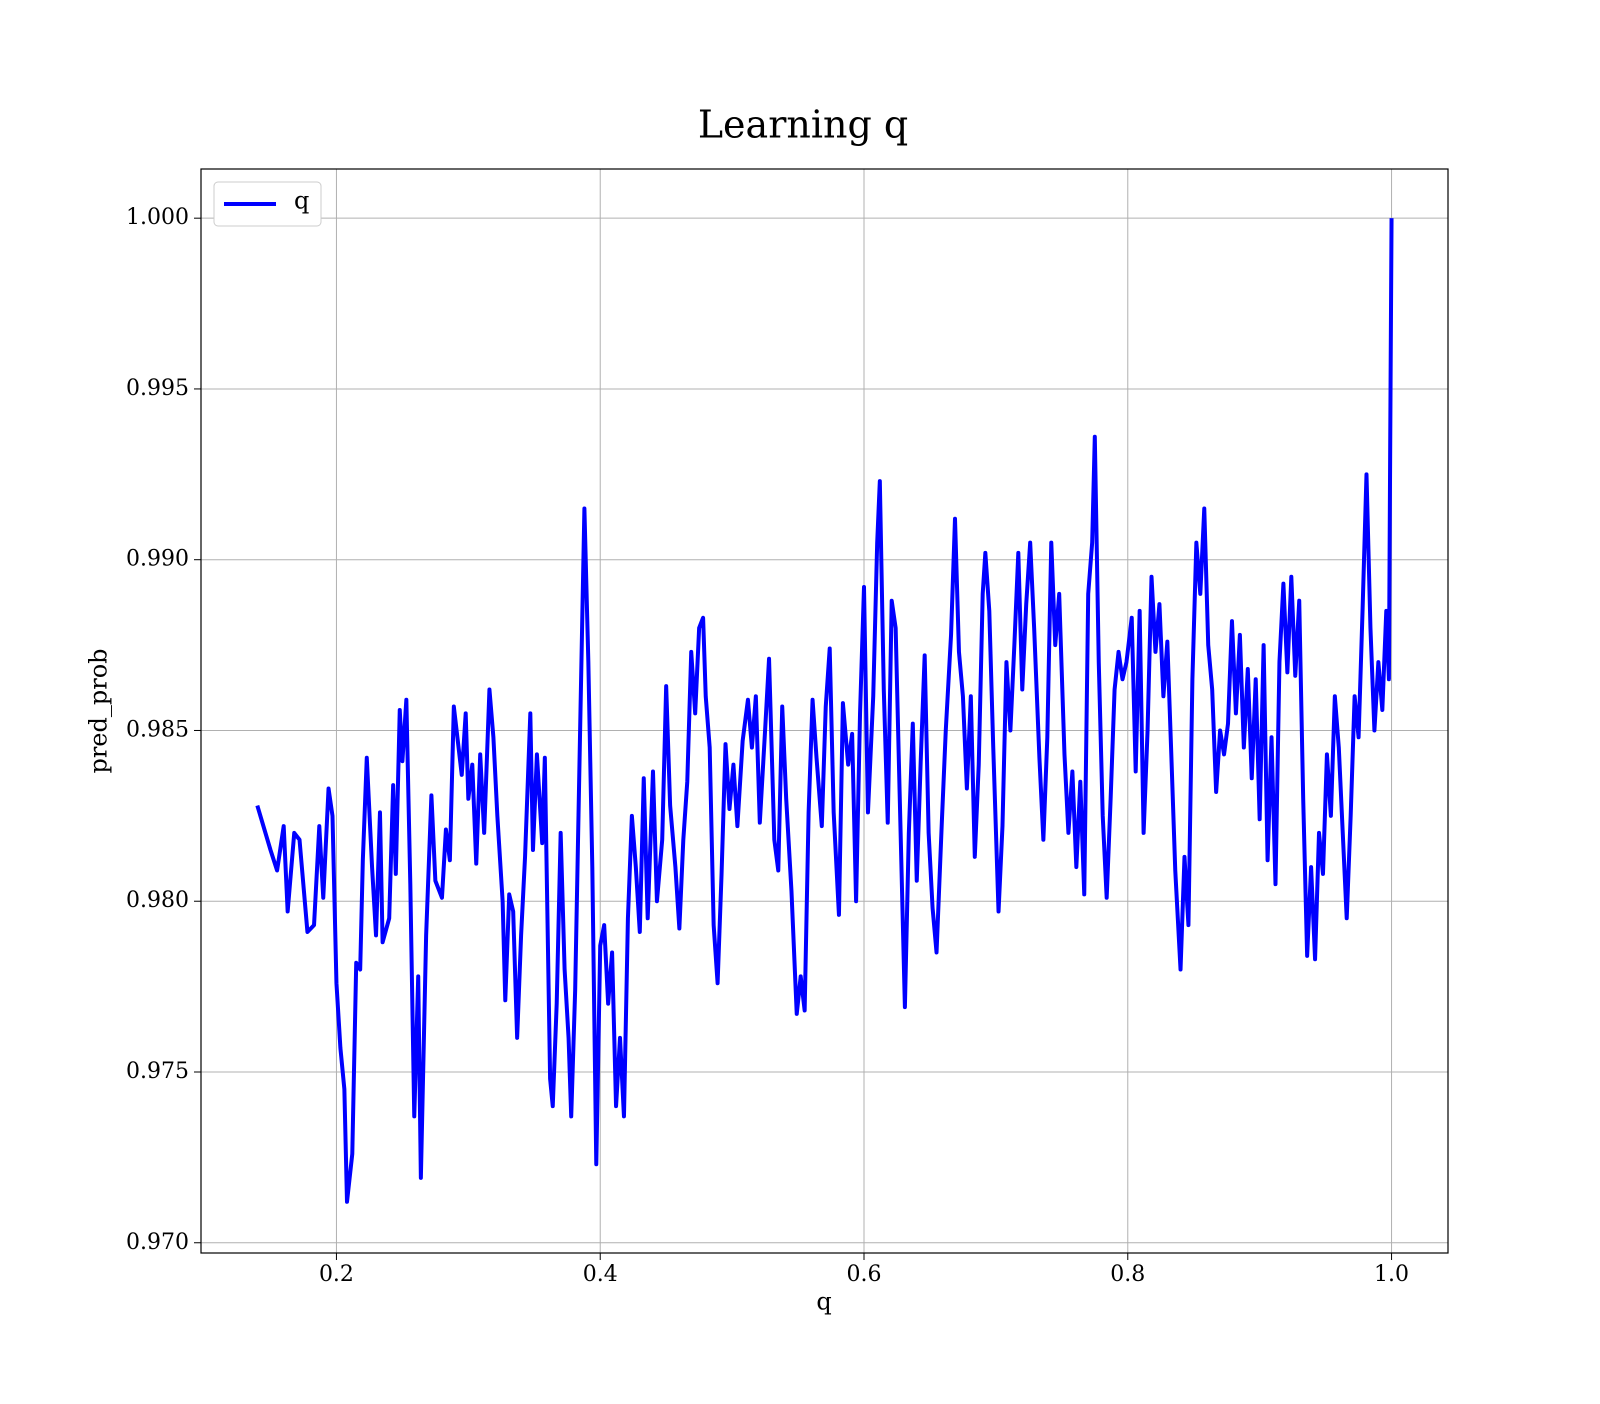 The image size is (1600, 1404). Describe the element at coordinates (301, 201) in the screenshot. I see `legend-label: q` at that location.